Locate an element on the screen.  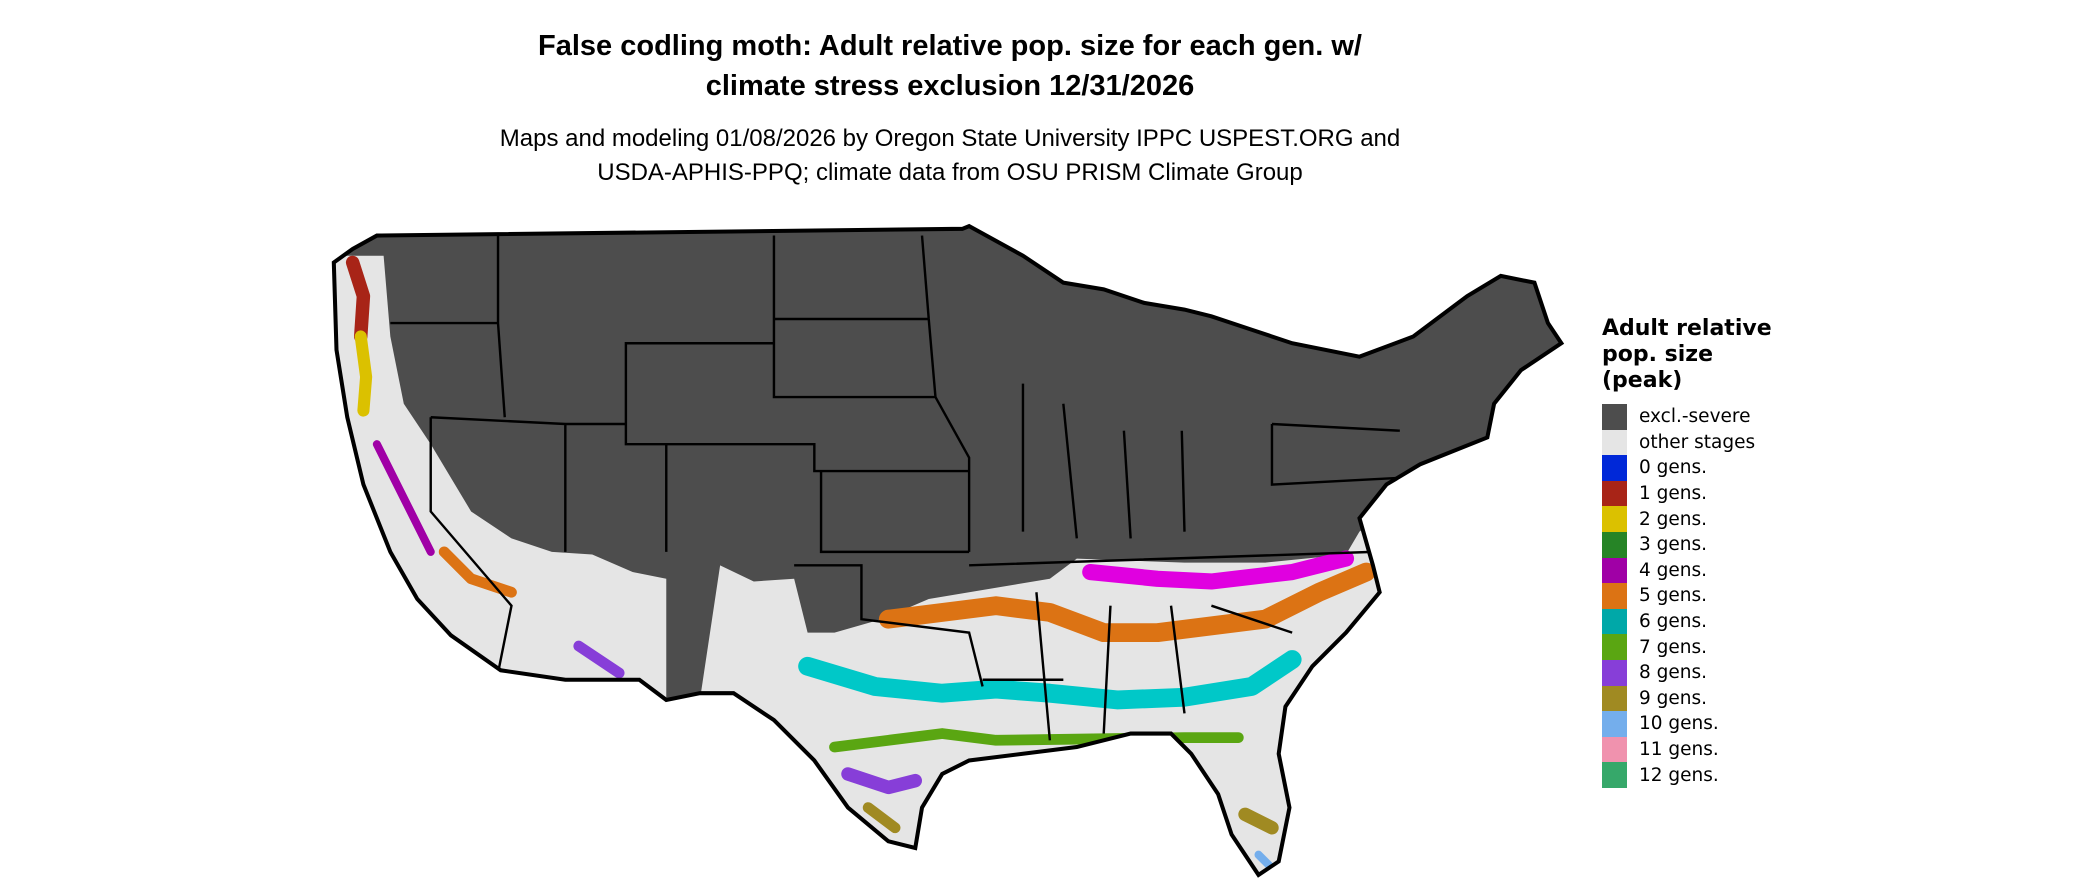
legend-item: 2 gens. is located at coordinates (1687, 519).